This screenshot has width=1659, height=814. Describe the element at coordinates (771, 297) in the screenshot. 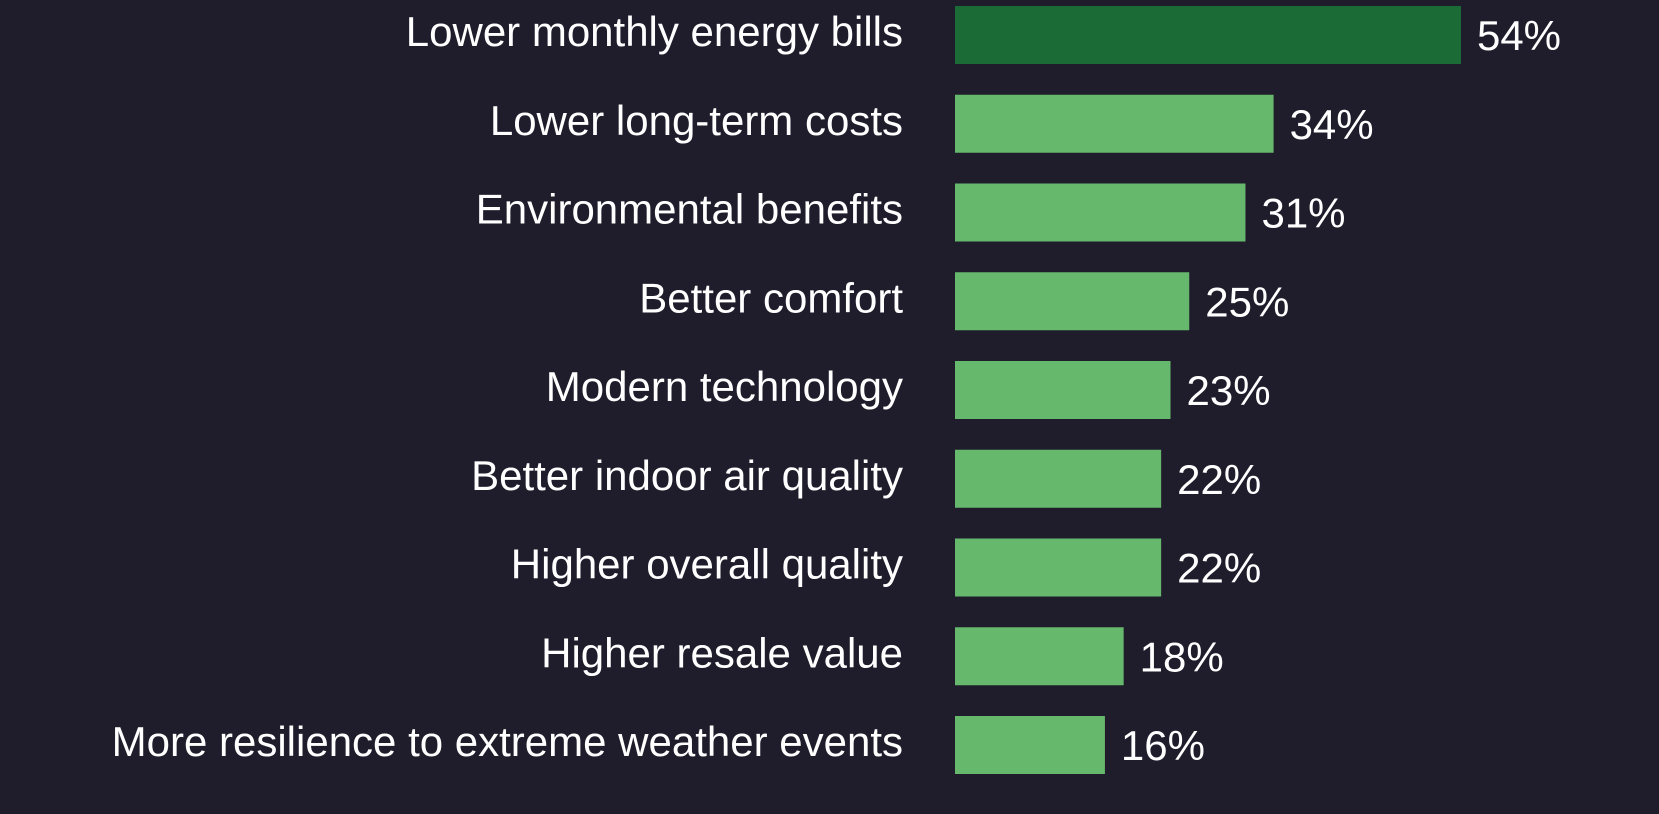

I see `category-label: Better comfort` at that location.